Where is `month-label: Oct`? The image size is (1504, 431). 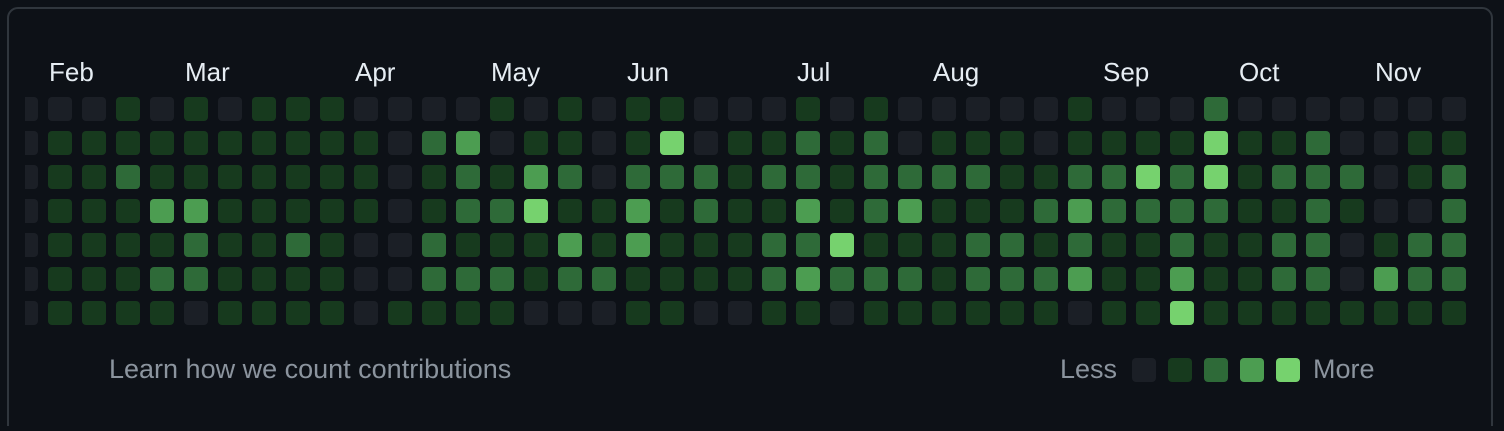
month-label: Oct is located at coordinates (1259, 72).